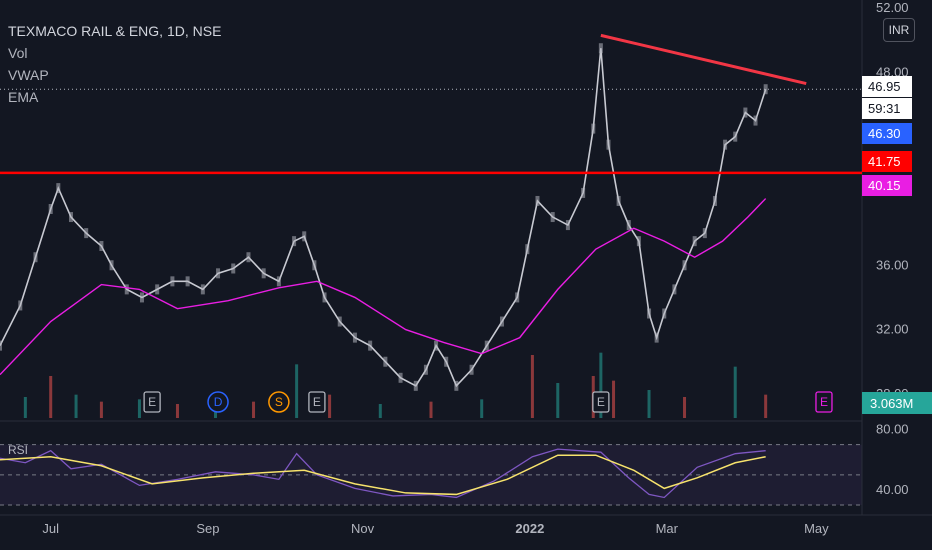 Image resolution: width=932 pixels, height=550 pixels. I want to click on symbol-title: TEXMACO RAIL & ENG, 1D, NSE, so click(115, 31).